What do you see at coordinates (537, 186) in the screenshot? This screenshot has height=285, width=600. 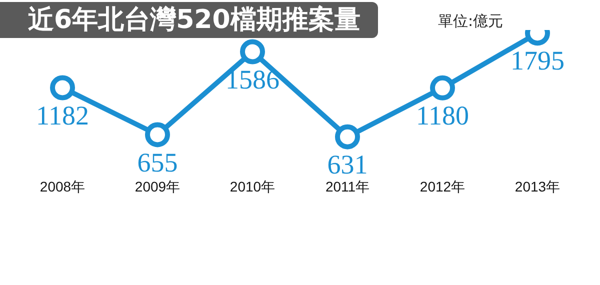 I see `x-tick-label: 2013年` at bounding box center [537, 186].